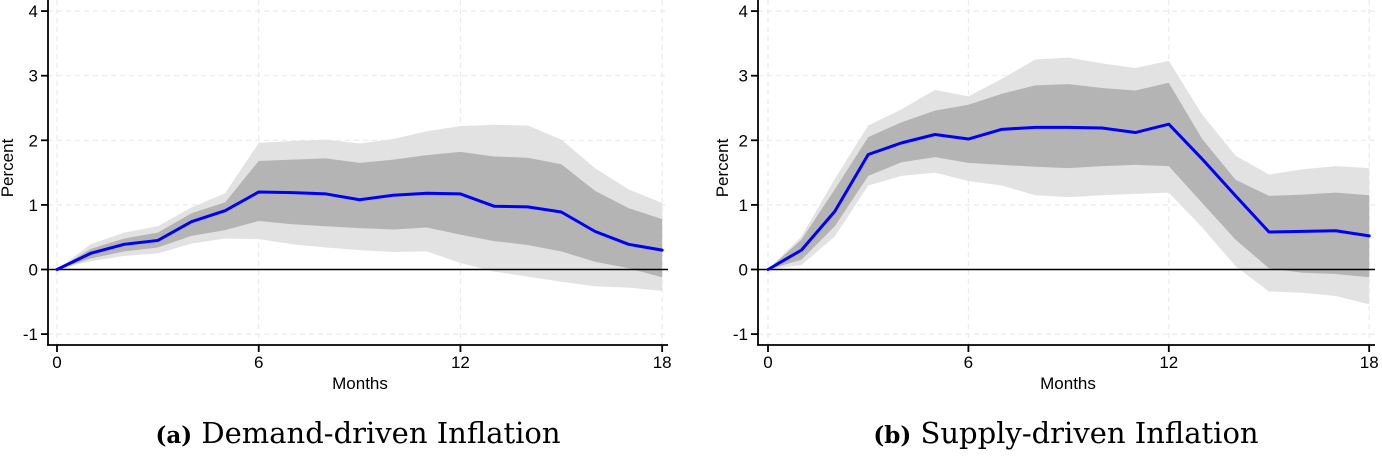 The image size is (1382, 465). I want to click on caption-b: (b) Supply-driven Inflation, so click(1056, 433).